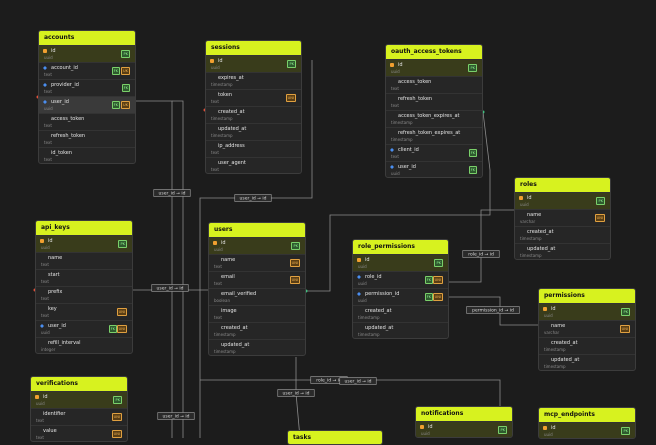  What do you see at coordinates (429, 133) in the screenshot?
I see `column-name: refresh_token_expires_at` at bounding box center [429, 133].